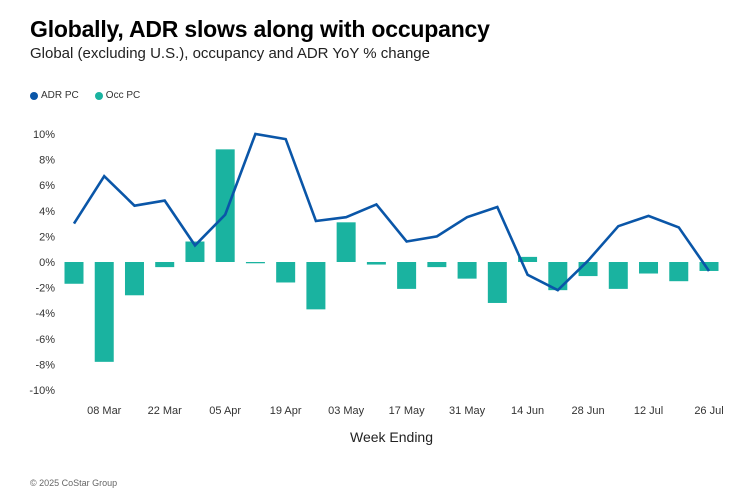 The image size is (747, 496). I want to click on legend-swatch-adr, so click(34, 95).